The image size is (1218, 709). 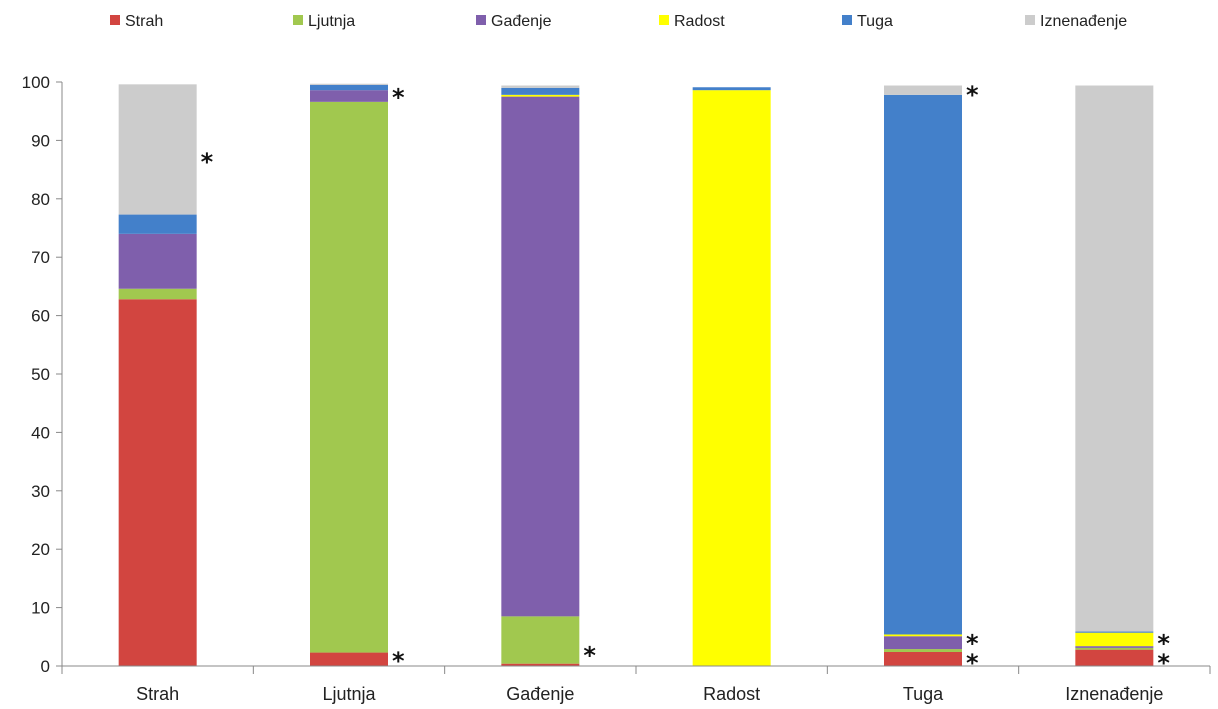 I want to click on x-tick-label: Gađenje, so click(x=540, y=694).